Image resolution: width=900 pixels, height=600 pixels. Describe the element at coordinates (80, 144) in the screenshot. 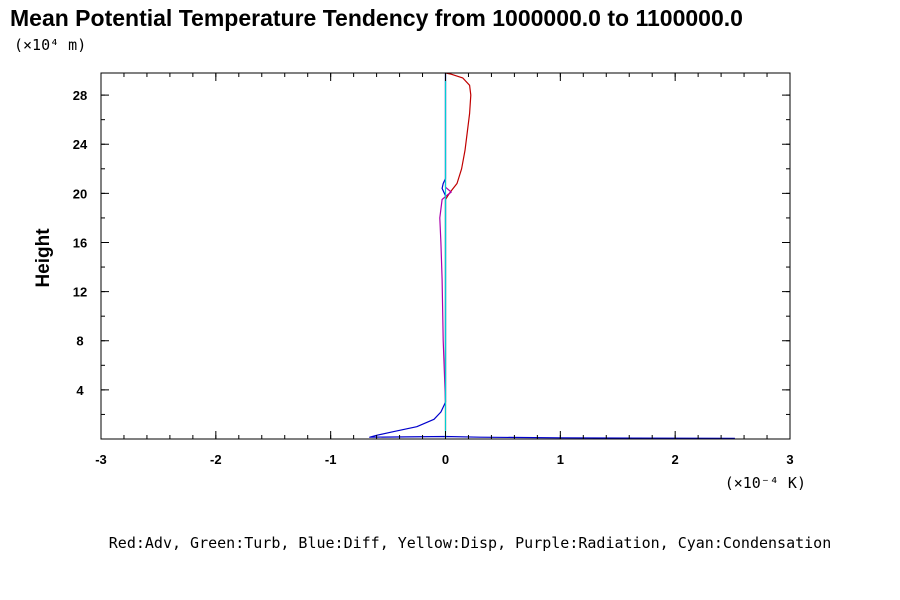

I see `y-tick-label: 24` at that location.